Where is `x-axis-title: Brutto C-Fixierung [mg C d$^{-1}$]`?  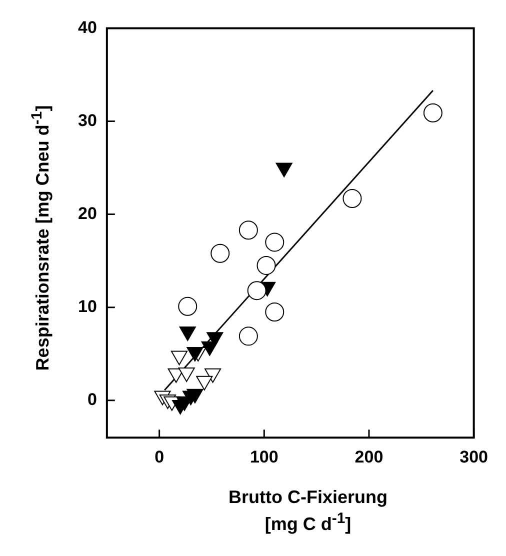
x-axis-title: Brutto C-Fixierung [mg C d$^{-1}$] is located at coordinates (308, 510).